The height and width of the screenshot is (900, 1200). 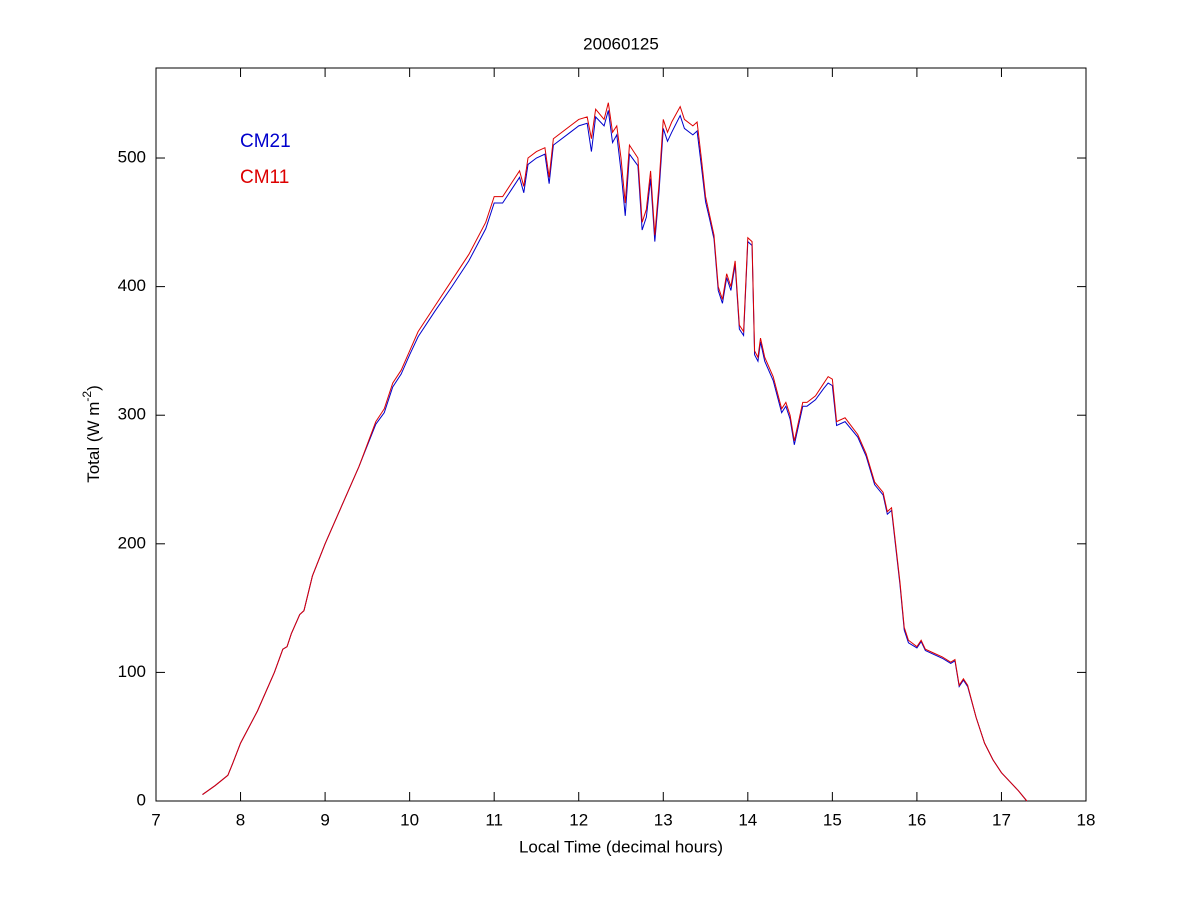 I want to click on x-tick-label: 17, so click(x=1001, y=819).